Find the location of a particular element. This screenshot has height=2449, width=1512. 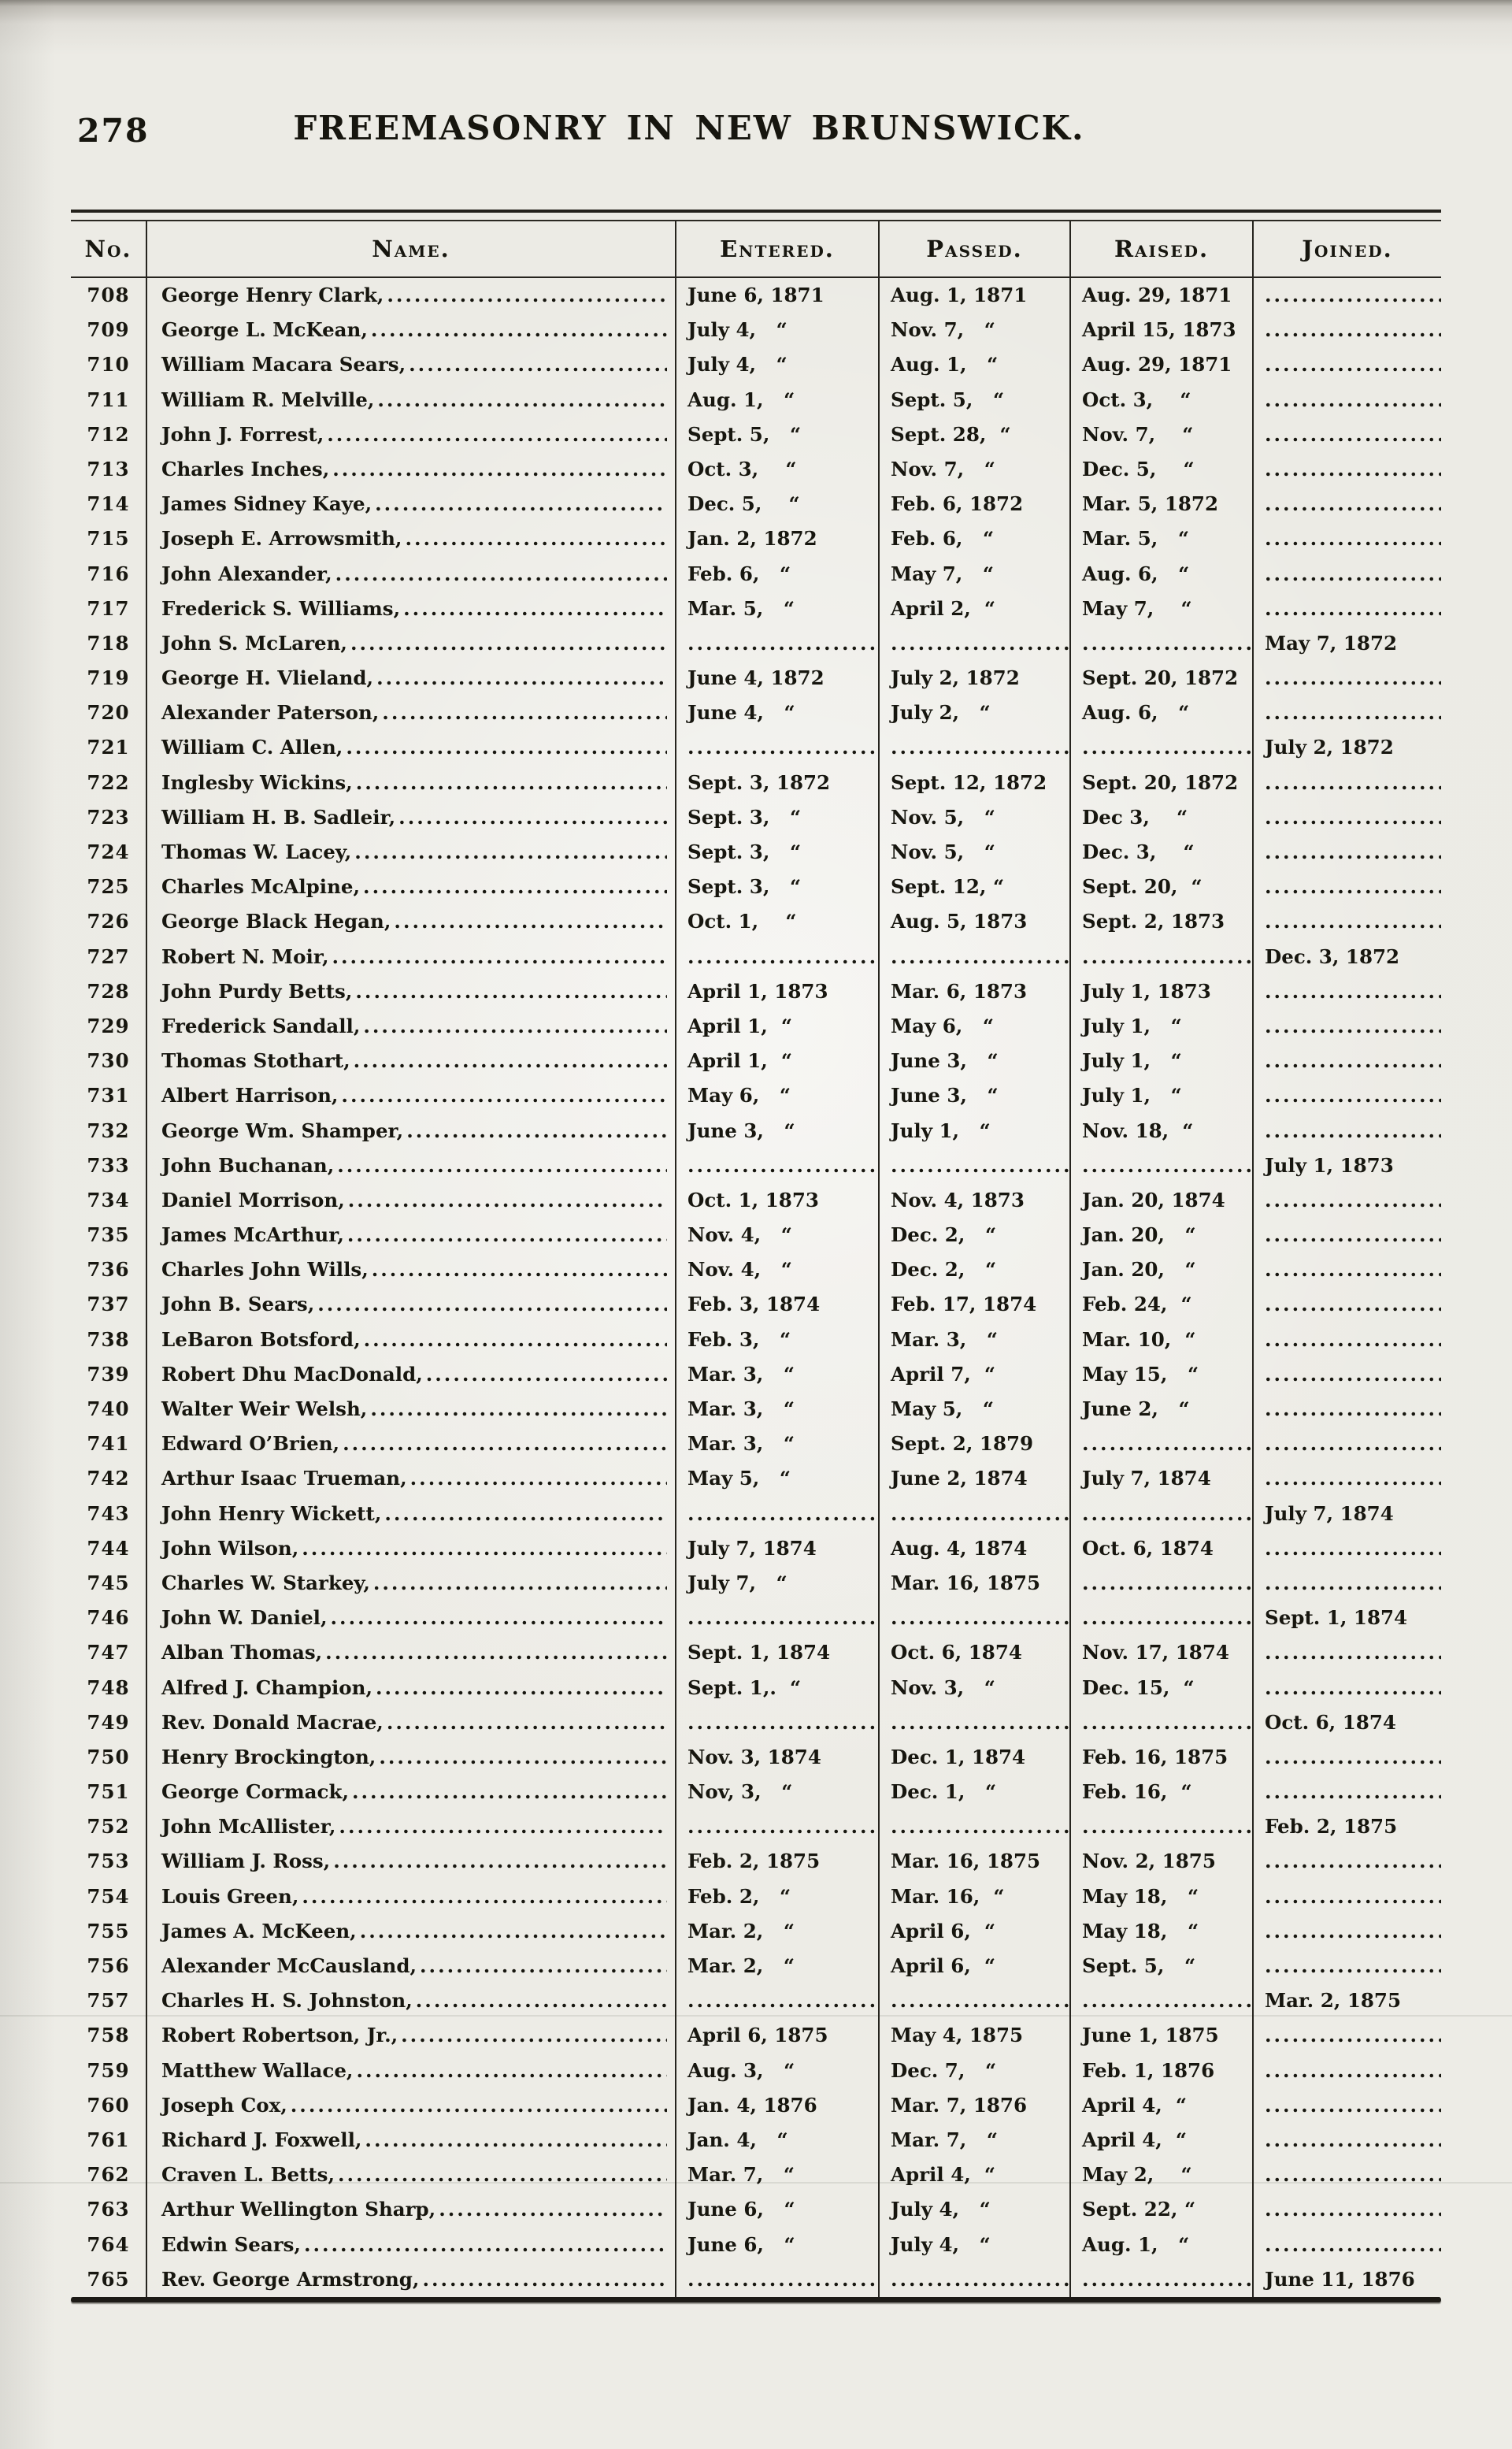

row-name-cell: William Macara Sears, is located at coordinates (410, 365).